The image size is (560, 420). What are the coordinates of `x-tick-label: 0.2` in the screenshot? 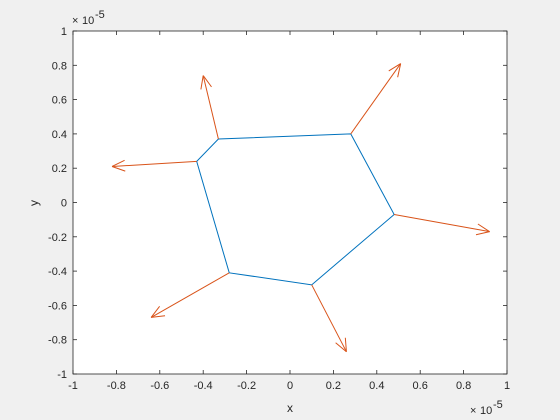 It's located at (333, 386).